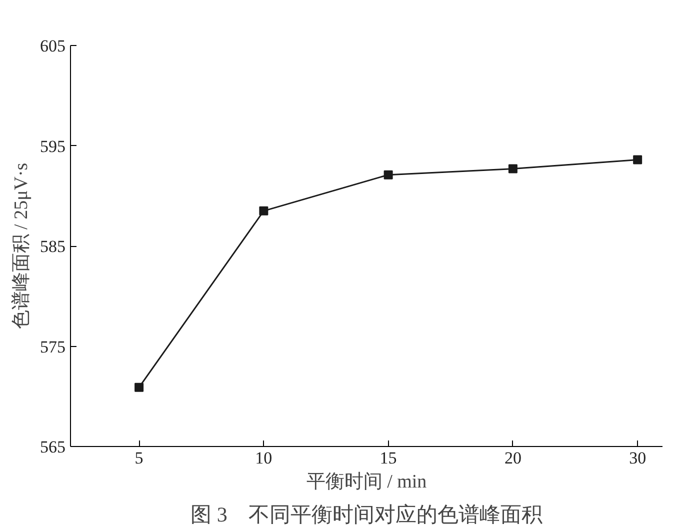 The width and height of the screenshot is (687, 531). I want to click on y-tick-label: 575, so click(53, 346).